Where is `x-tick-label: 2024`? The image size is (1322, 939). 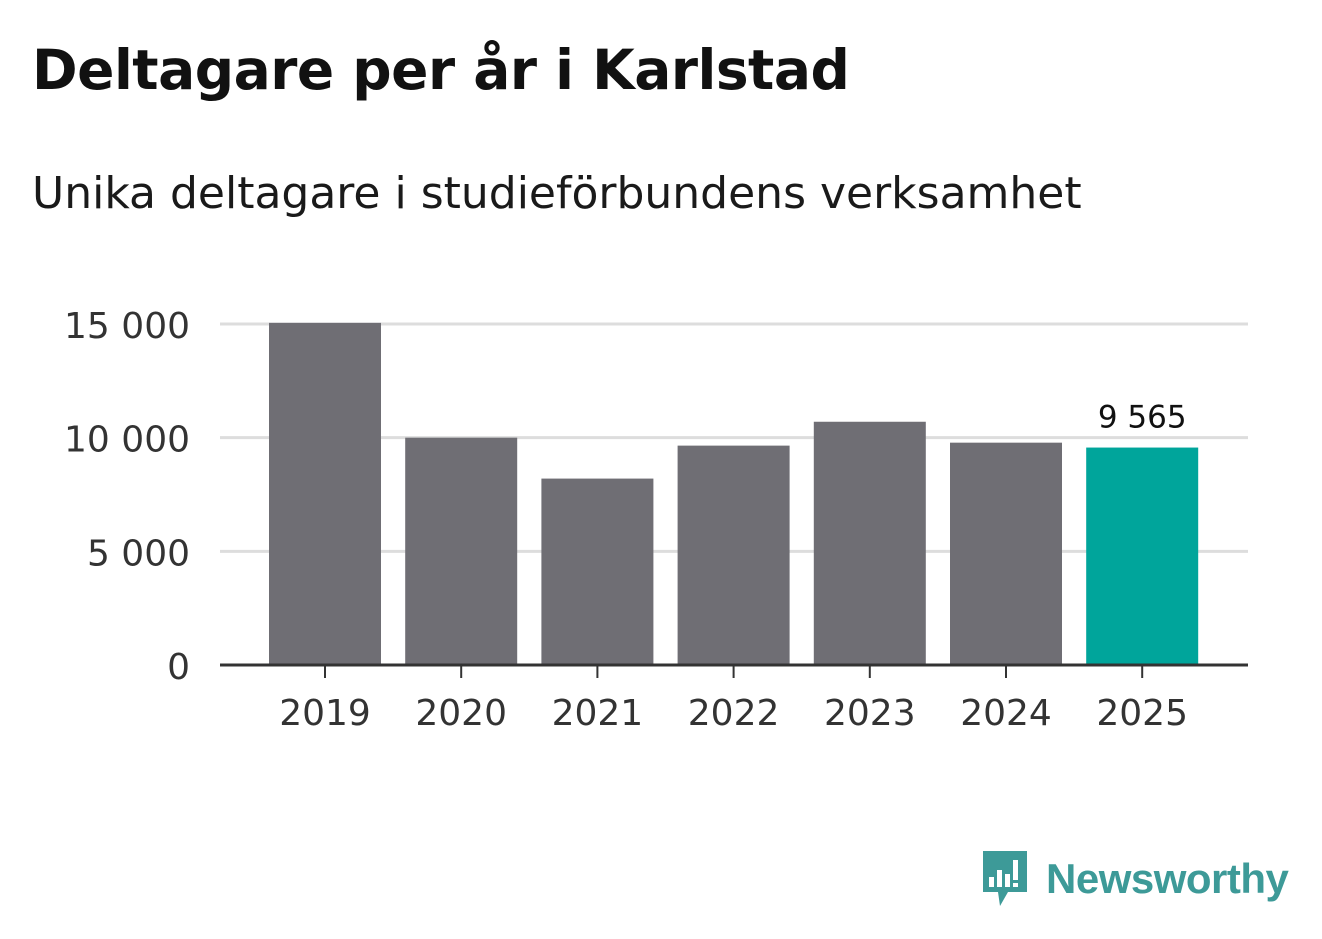 x-tick-label: 2024 is located at coordinates (1006, 713).